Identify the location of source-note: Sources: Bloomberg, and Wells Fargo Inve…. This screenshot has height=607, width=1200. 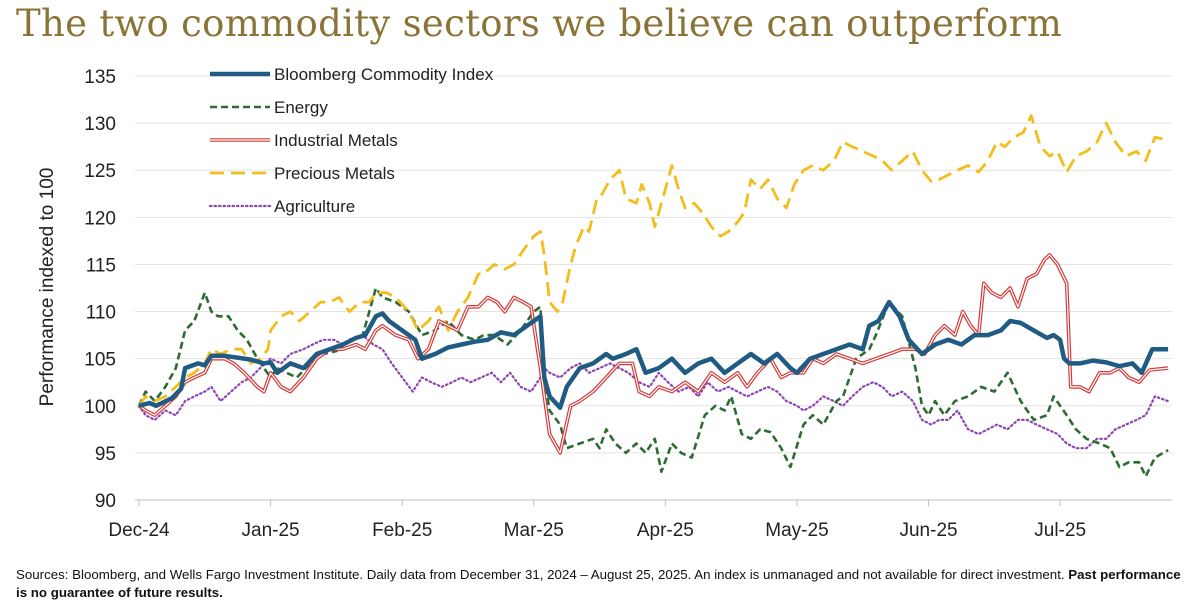
(603, 584).